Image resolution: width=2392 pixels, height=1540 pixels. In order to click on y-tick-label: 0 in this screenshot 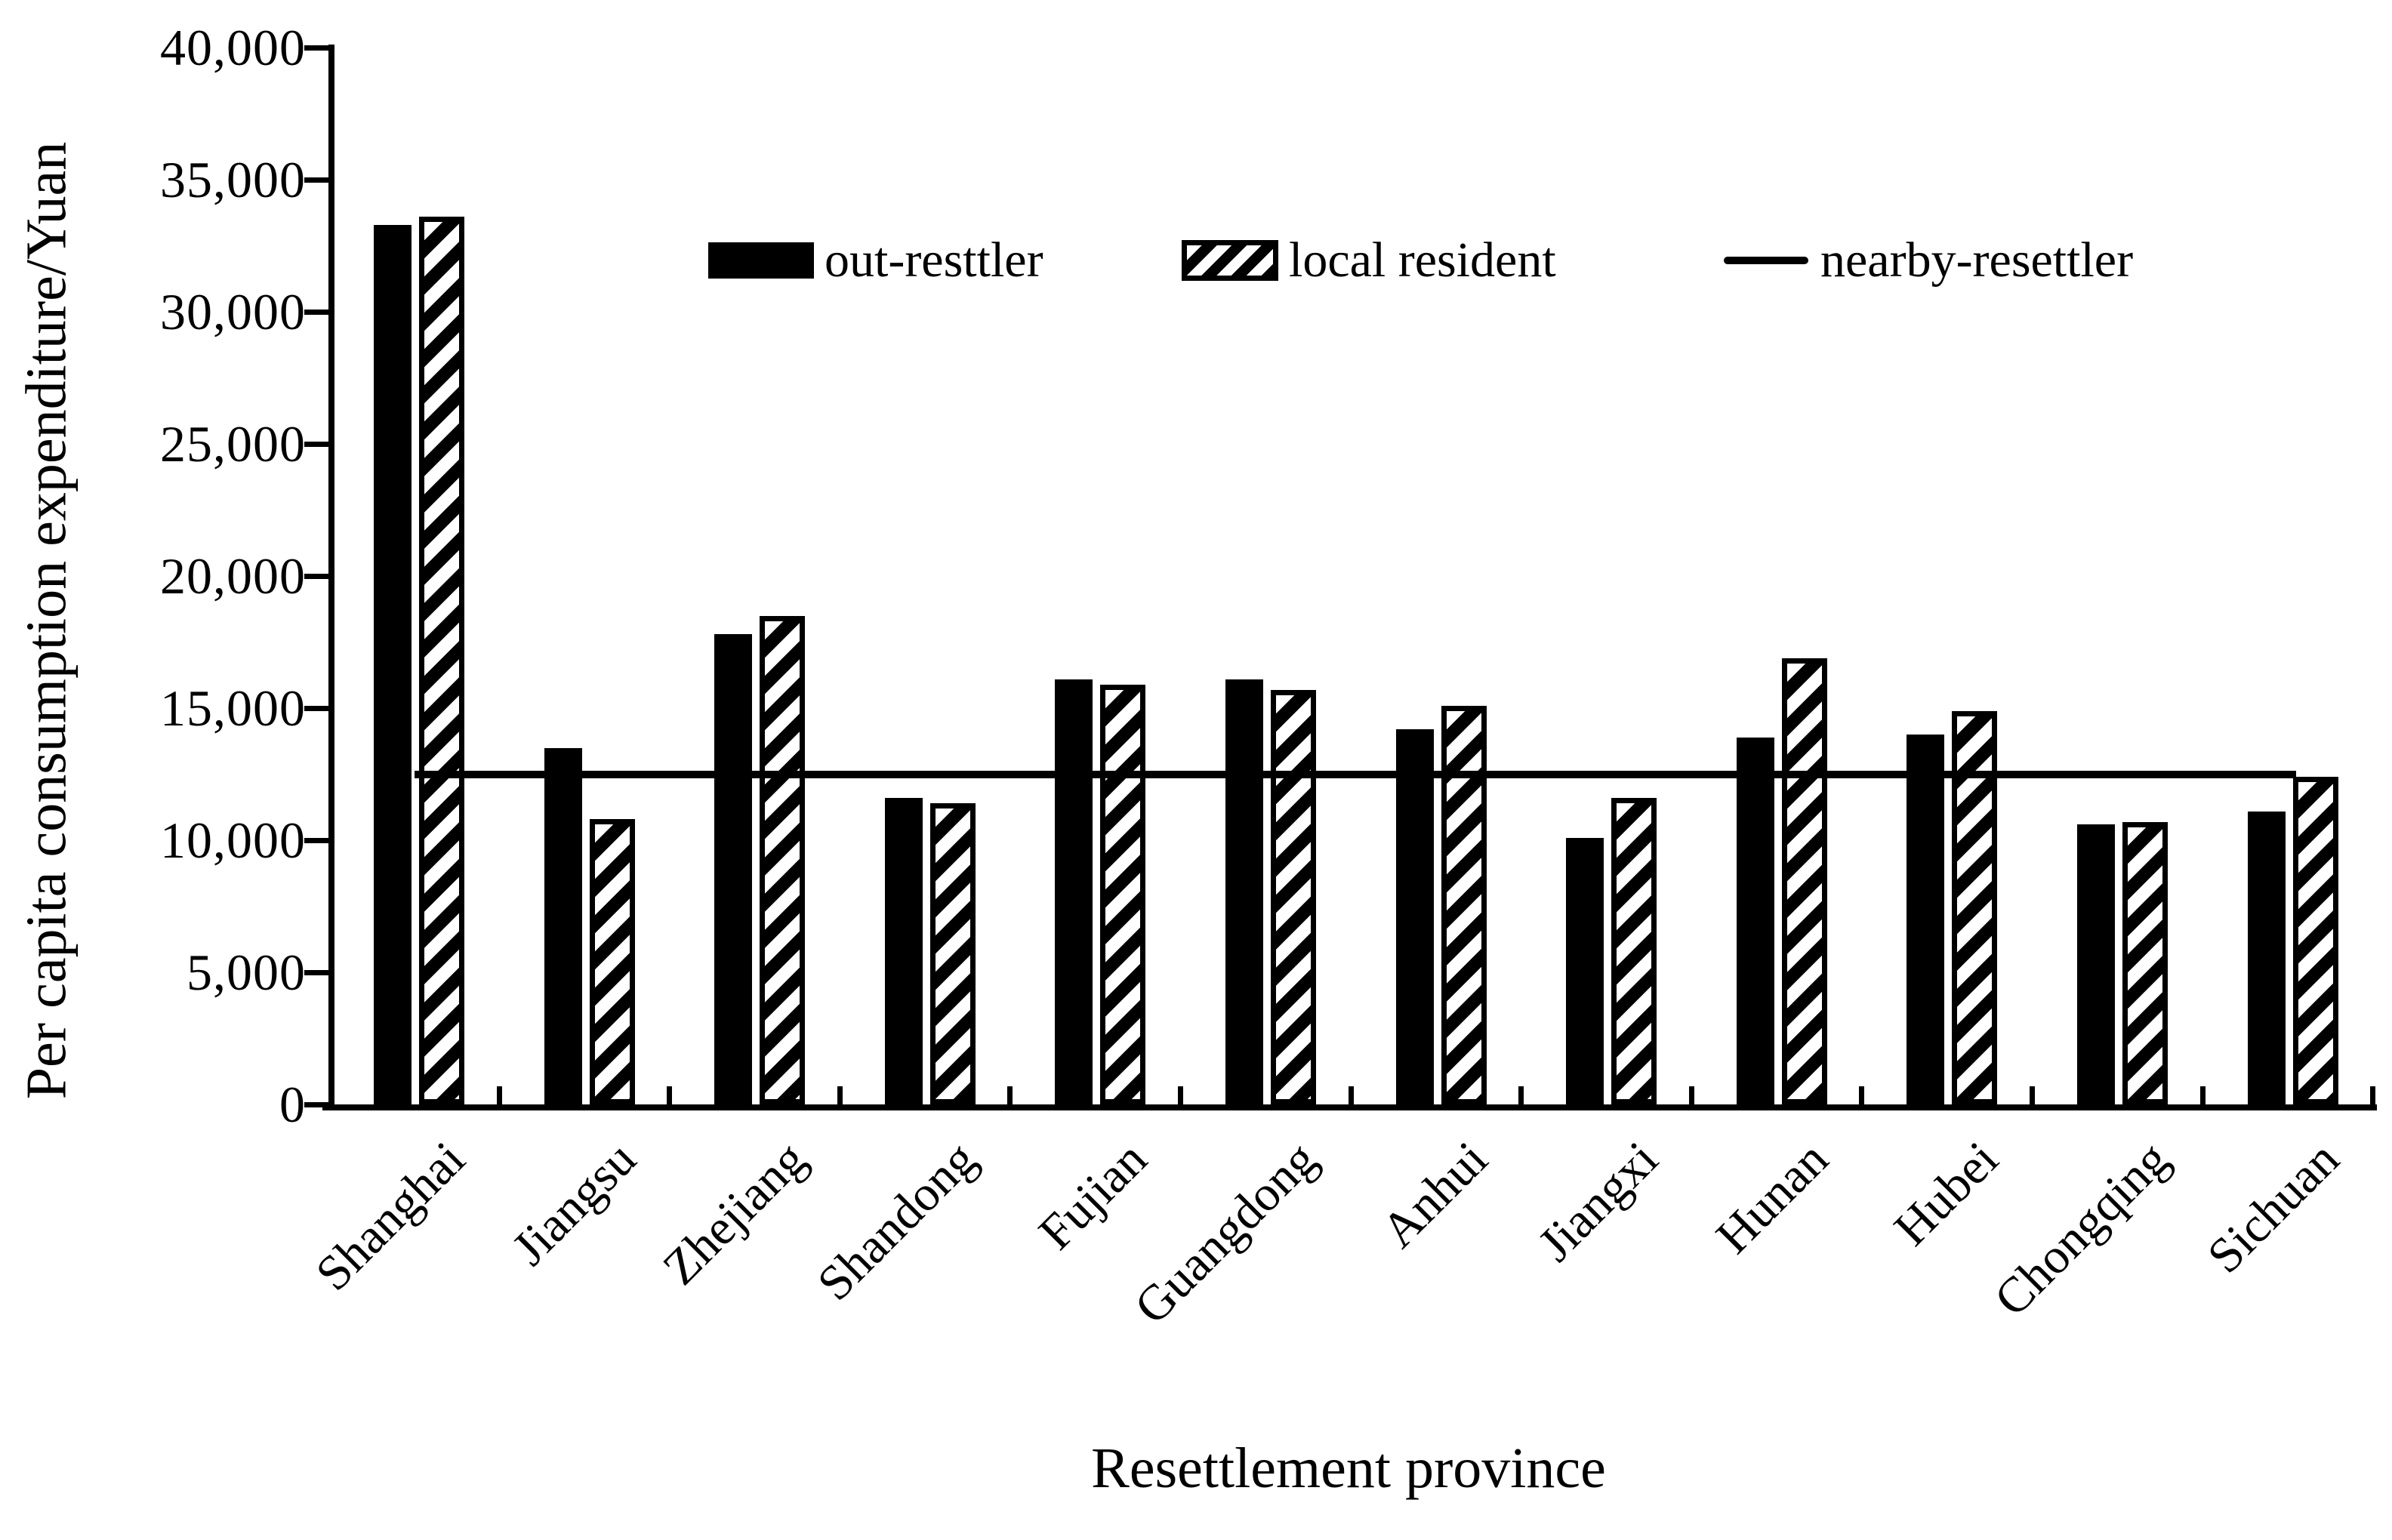, I will do `click(292, 1104)`.